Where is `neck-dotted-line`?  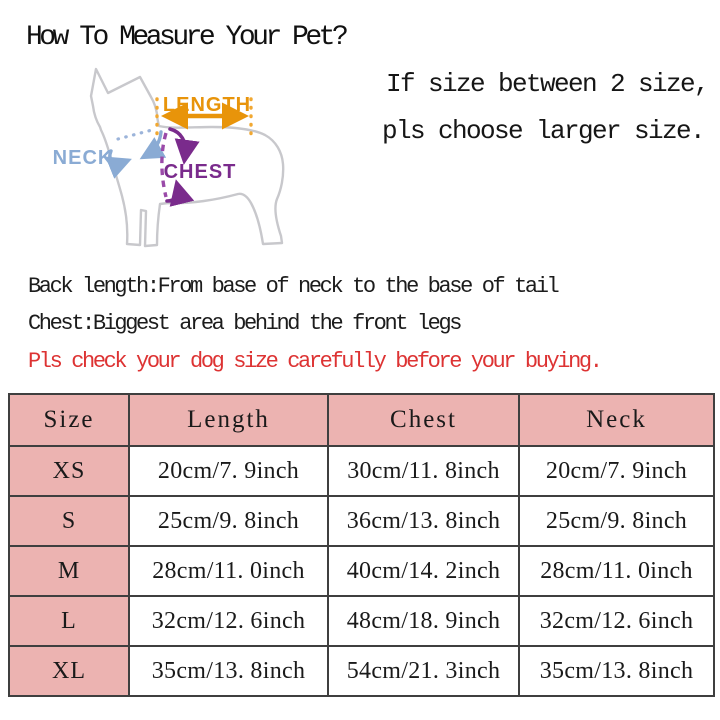
neck-dotted-line is located at coordinates (135, 134).